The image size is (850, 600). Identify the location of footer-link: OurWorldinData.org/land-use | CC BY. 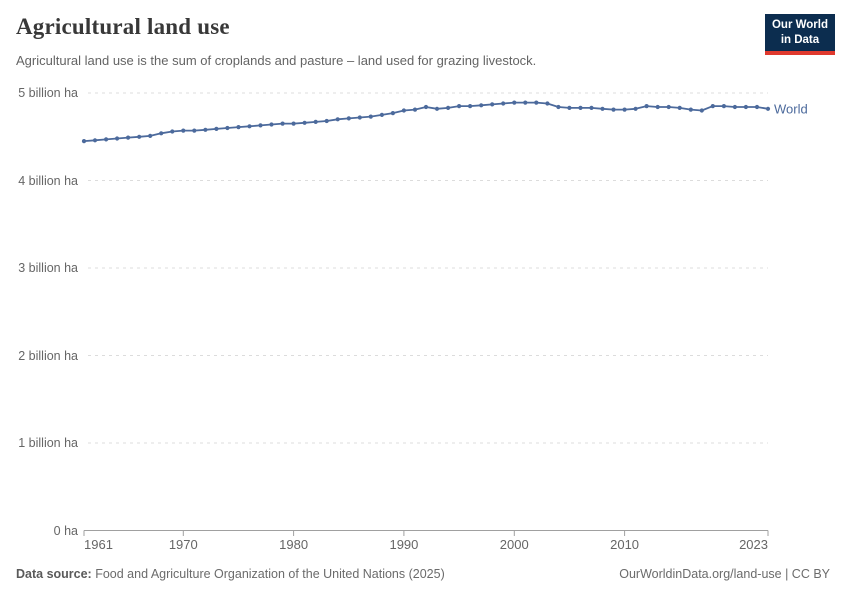
(724, 574).